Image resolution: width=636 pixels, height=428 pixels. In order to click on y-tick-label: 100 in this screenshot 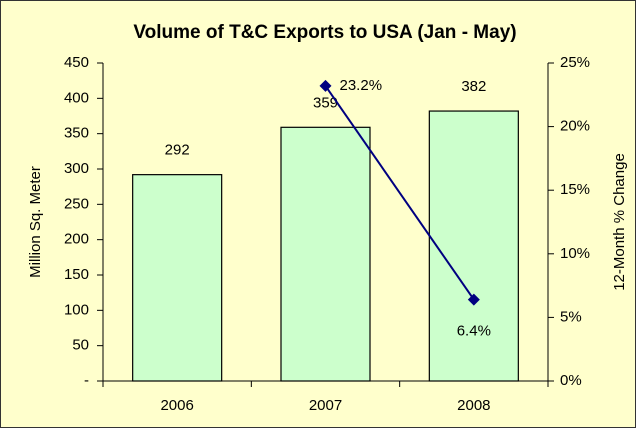, I will do `click(76, 309)`.